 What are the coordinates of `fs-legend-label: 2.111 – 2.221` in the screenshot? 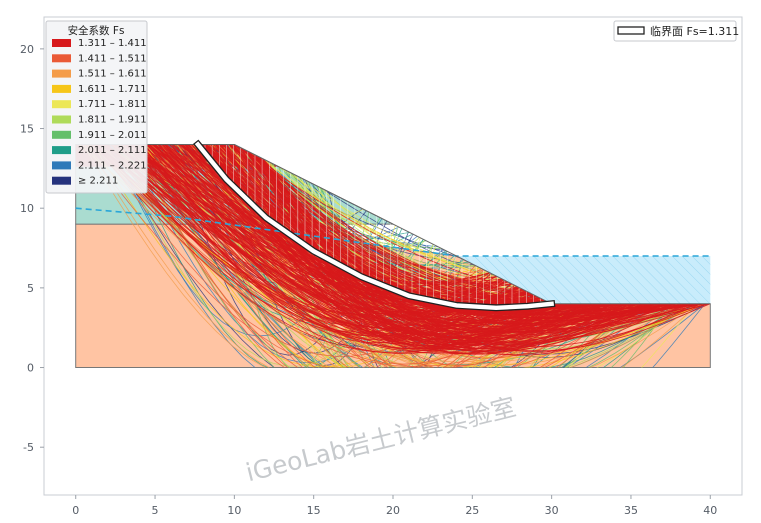 It's located at (112, 165).